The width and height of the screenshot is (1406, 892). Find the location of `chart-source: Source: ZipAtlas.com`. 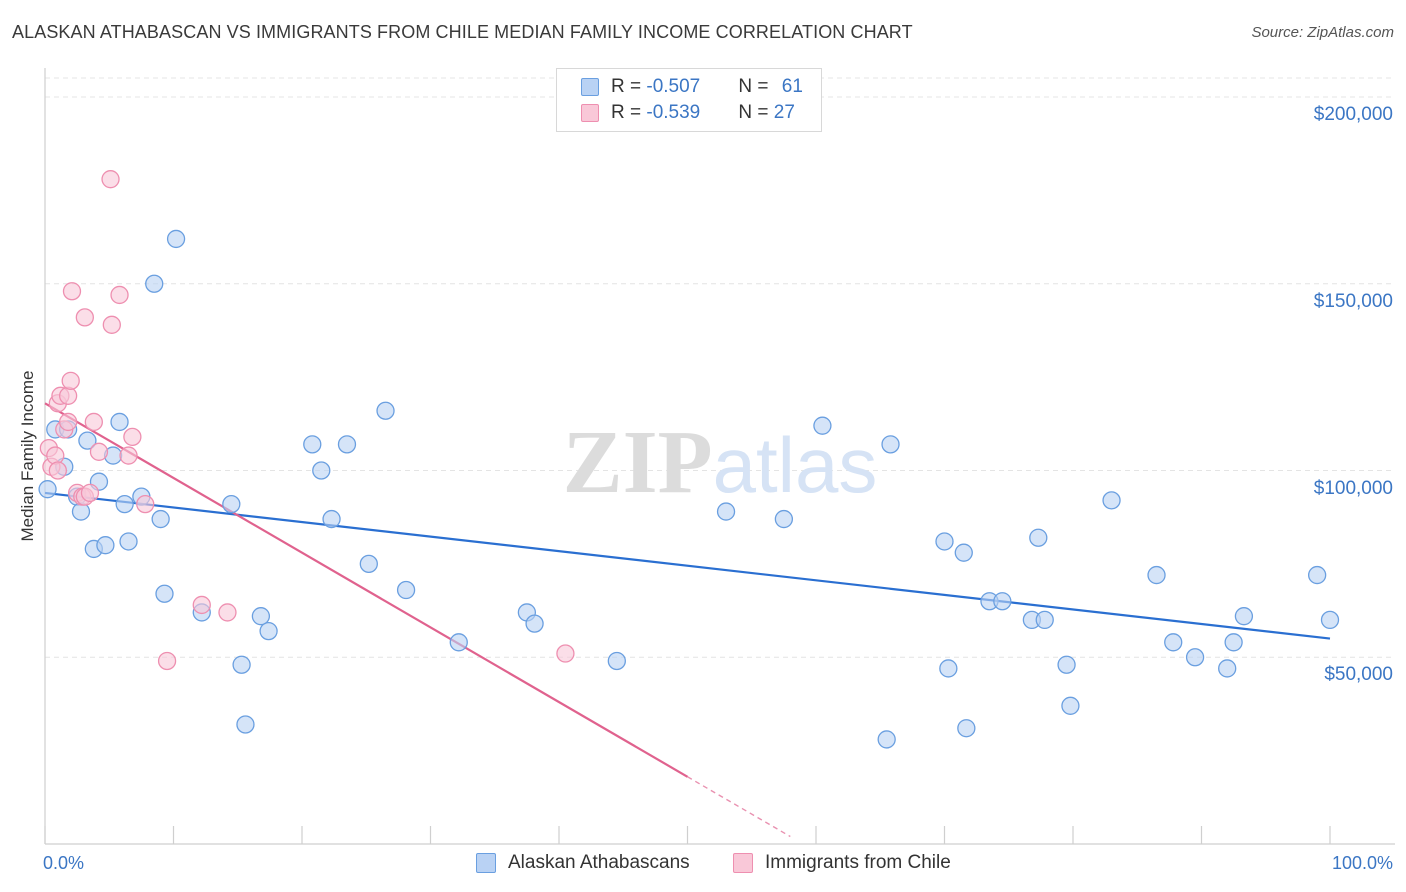

chart-source: Source: ZipAtlas.com is located at coordinates (1322, 32).